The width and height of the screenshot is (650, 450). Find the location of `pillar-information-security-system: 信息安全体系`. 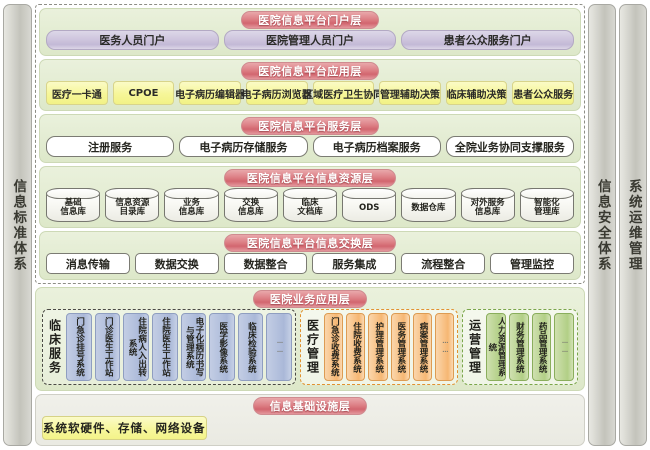

pillar-information-security-system: 信息安全体系 is located at coordinates (602, 225).